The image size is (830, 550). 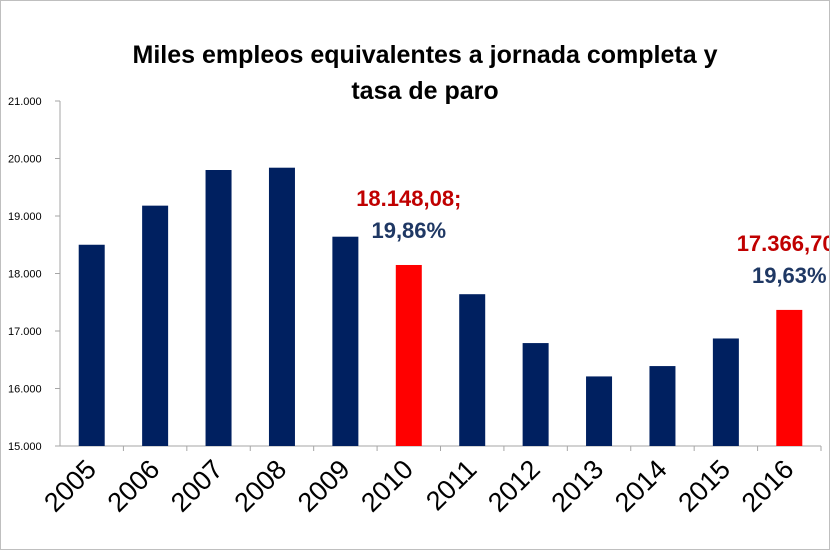 I want to click on bar-2009, so click(x=345, y=341).